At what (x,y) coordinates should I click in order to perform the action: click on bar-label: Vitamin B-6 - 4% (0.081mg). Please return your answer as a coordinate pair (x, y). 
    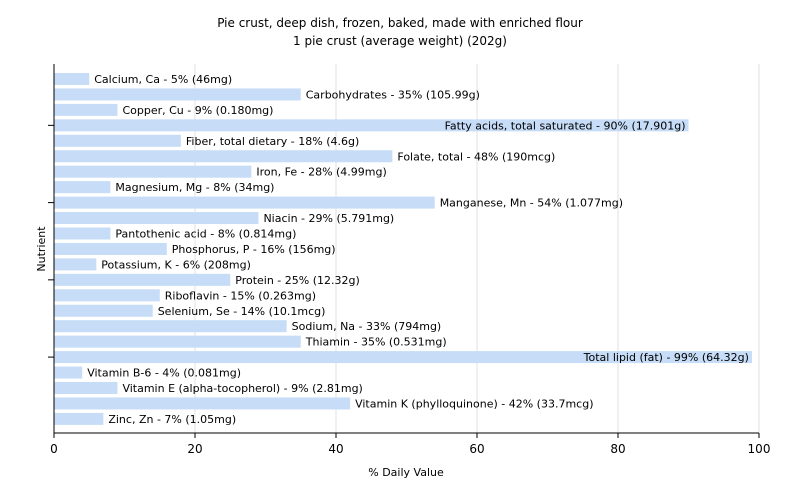
    Looking at the image, I should click on (164, 373).